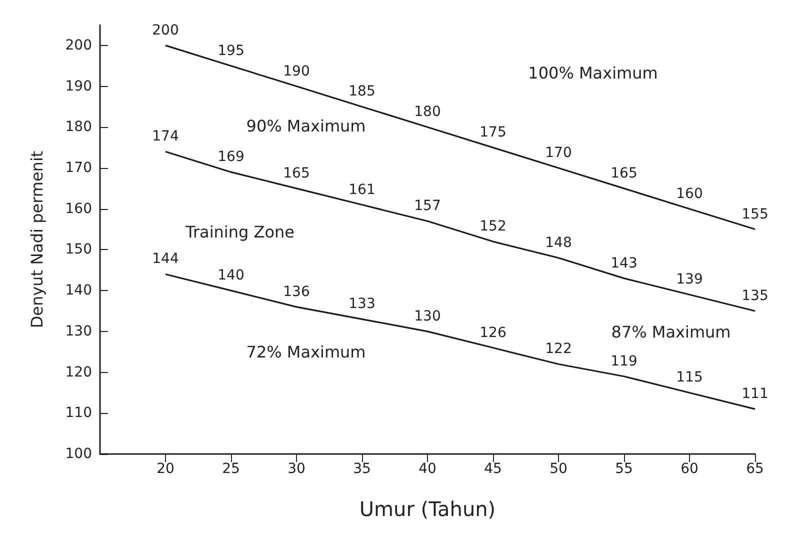  I want to click on x-tick-label: 30, so click(297, 469).